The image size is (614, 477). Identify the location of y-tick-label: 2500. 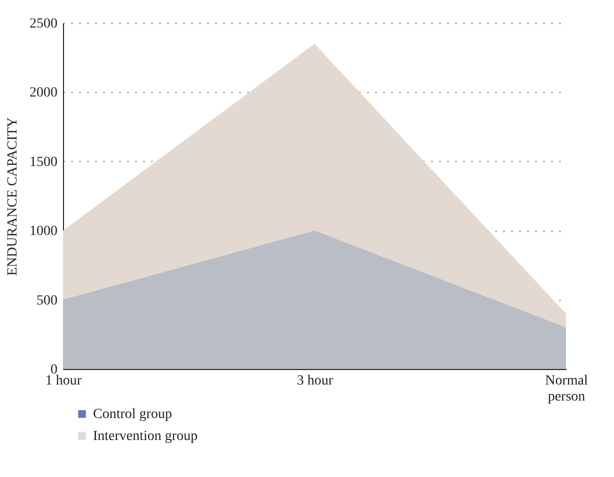
(44, 24).